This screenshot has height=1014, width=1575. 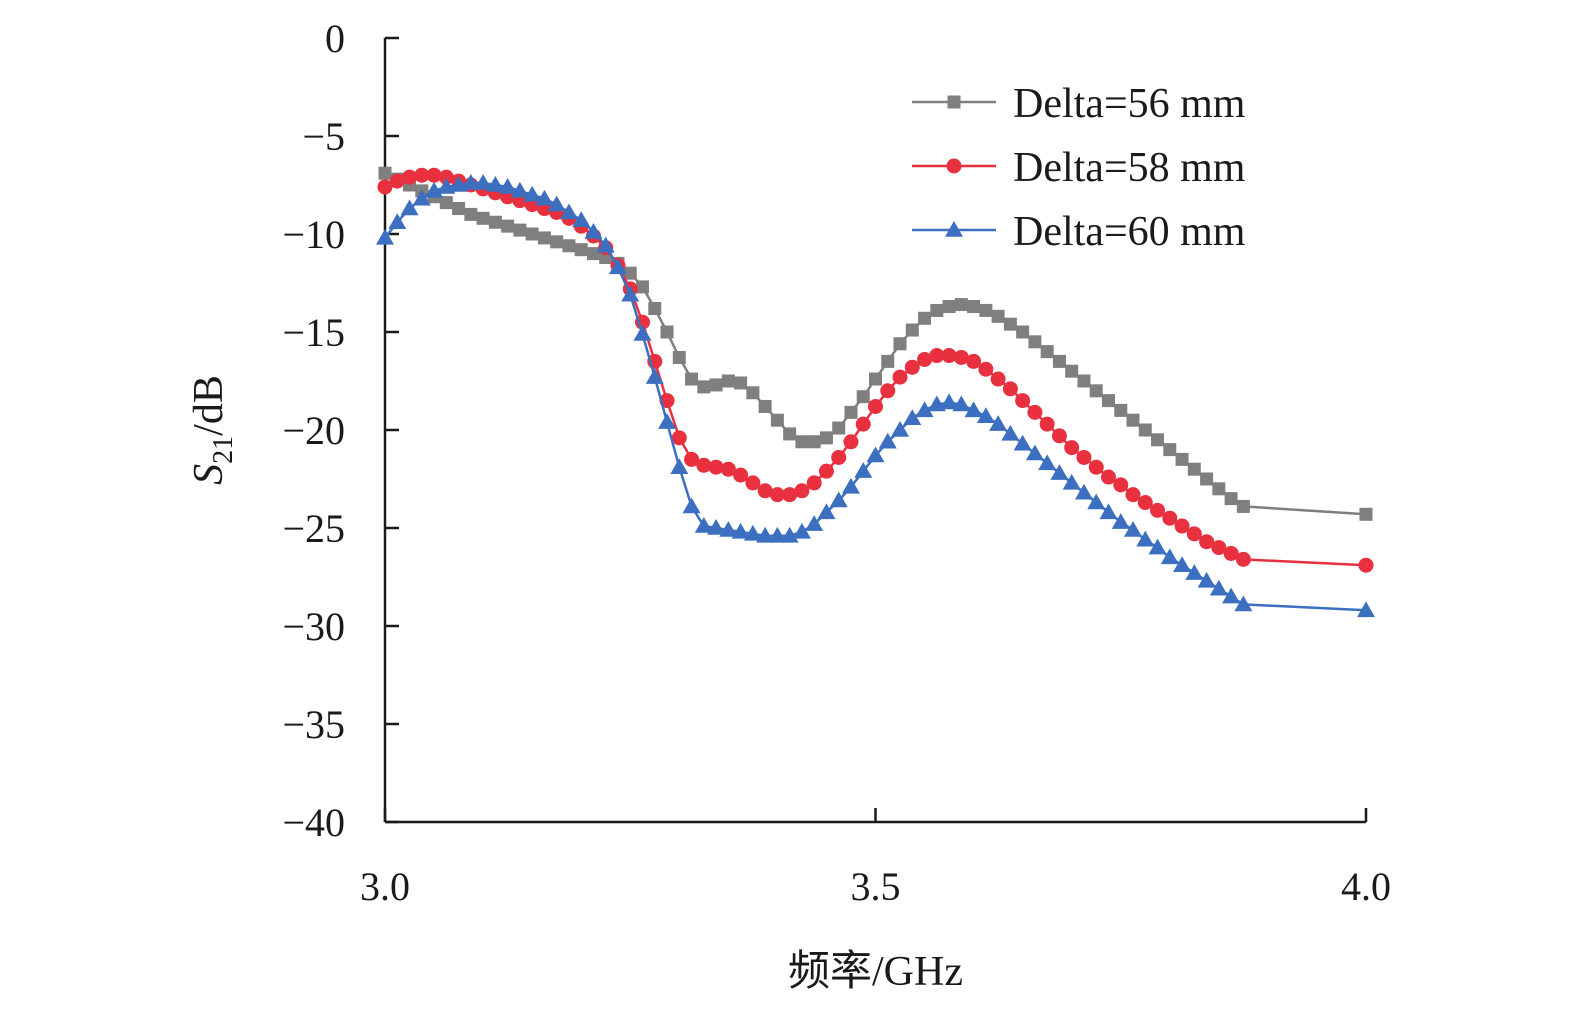 I want to click on y-tick-label: −40, so click(x=313, y=822).